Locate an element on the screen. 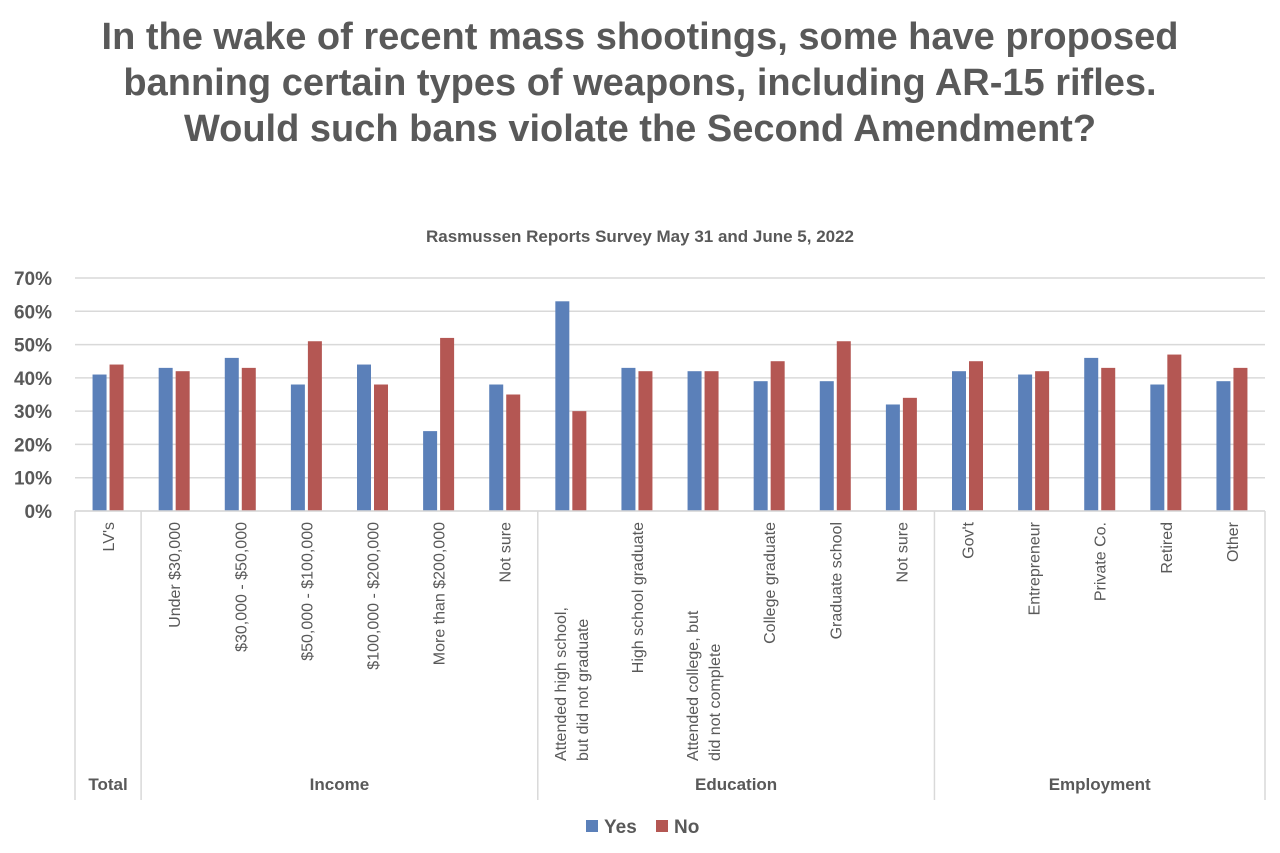 The image size is (1280, 853). group-label: Income is located at coordinates (340, 784).